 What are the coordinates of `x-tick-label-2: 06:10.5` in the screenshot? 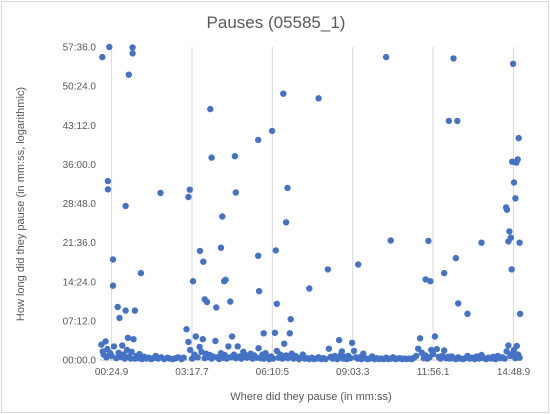 It's located at (273, 372).